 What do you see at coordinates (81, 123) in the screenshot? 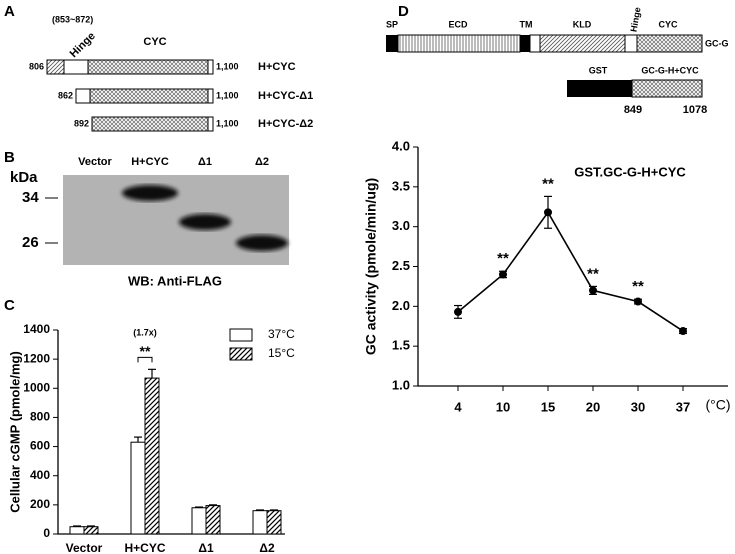
I see `start: 892` at bounding box center [81, 123].